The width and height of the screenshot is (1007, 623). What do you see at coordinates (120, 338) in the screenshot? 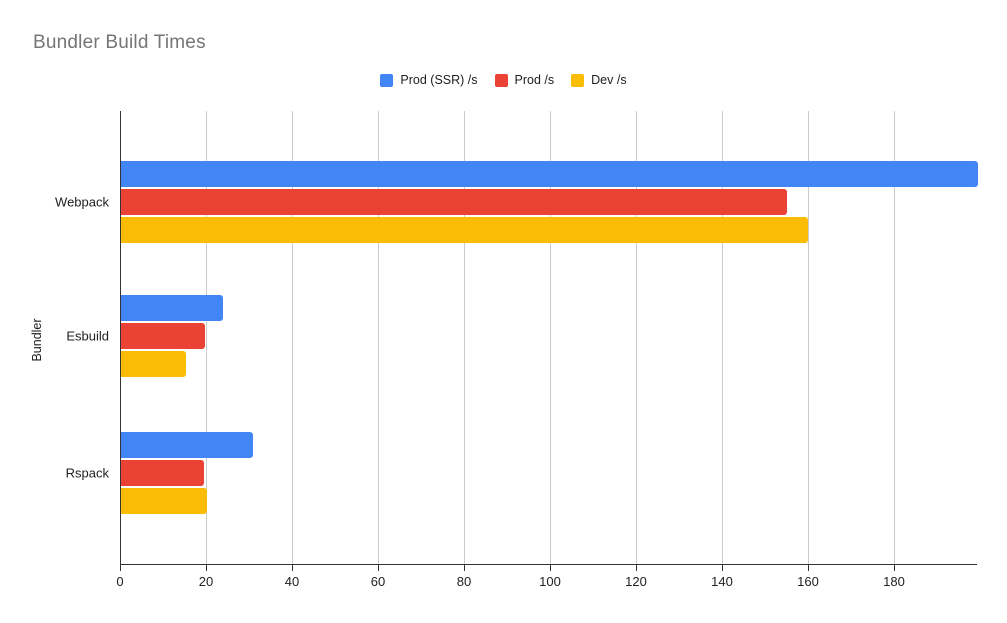
I see `y-axis-line` at bounding box center [120, 338].